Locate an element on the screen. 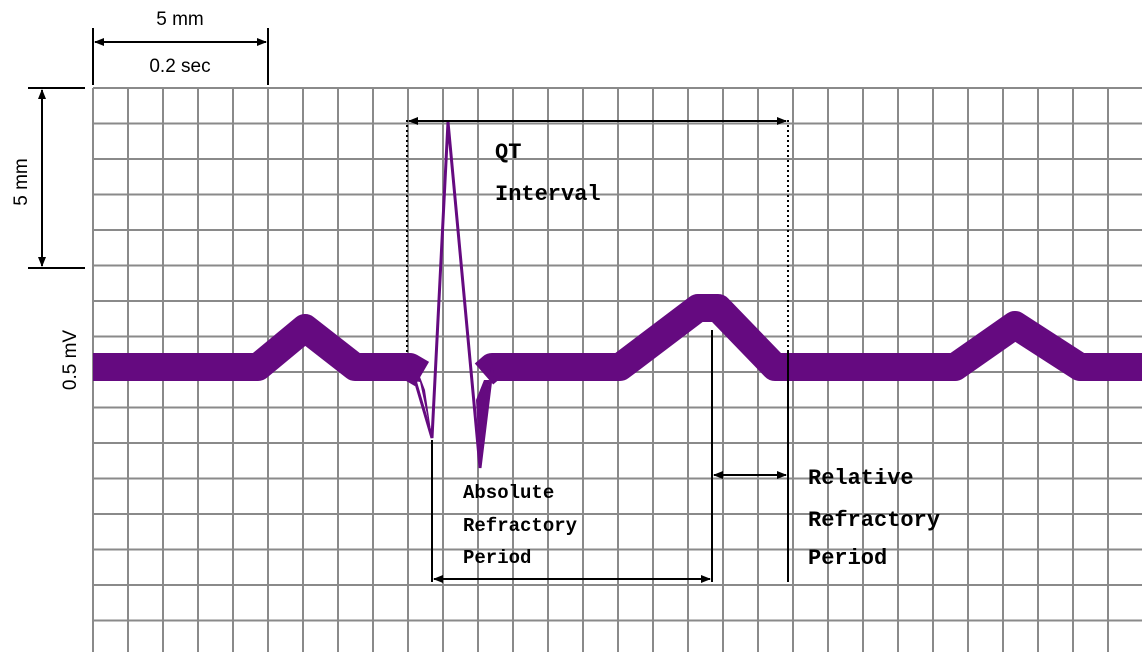 This screenshot has width=1142, height=652. scale-label: 0.5 mV is located at coordinates (70, 360).